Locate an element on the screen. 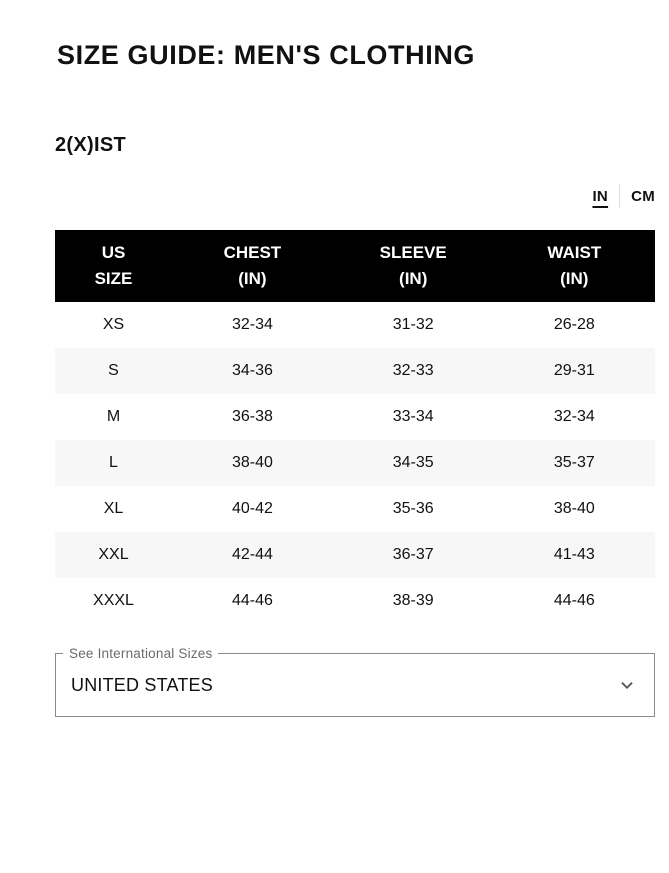 This screenshot has height=873, width=669. table-row: M 36-38 33-34 32-34 is located at coordinates (355, 417).